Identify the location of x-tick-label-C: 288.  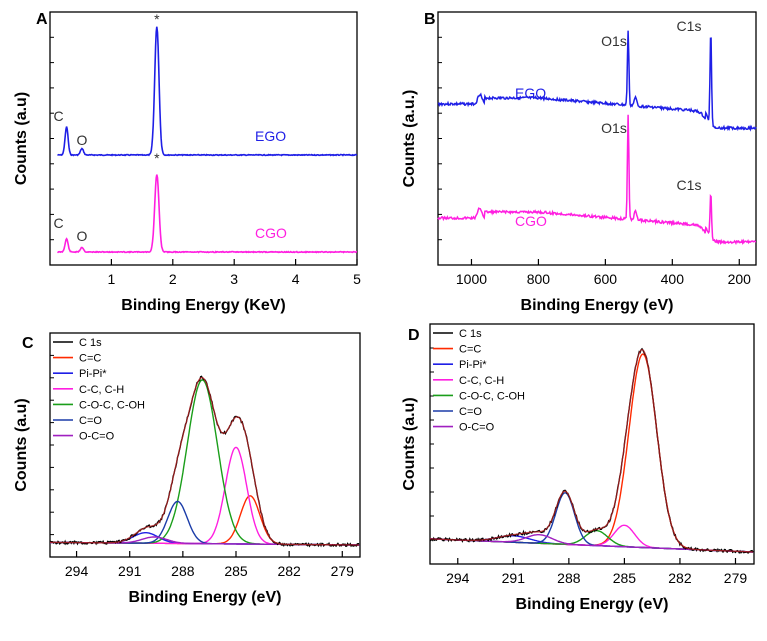
(183, 571).